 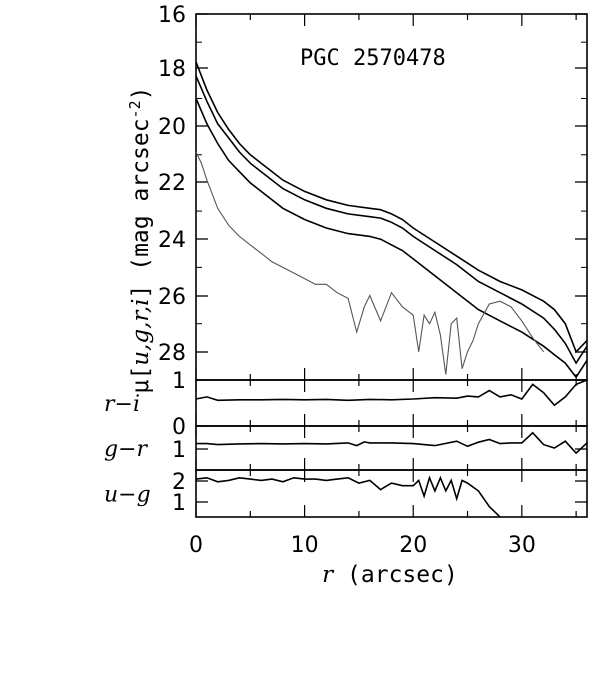 What do you see at coordinates (127, 495) in the screenshot?
I see `panel-label-u-g: u−g` at bounding box center [127, 495].